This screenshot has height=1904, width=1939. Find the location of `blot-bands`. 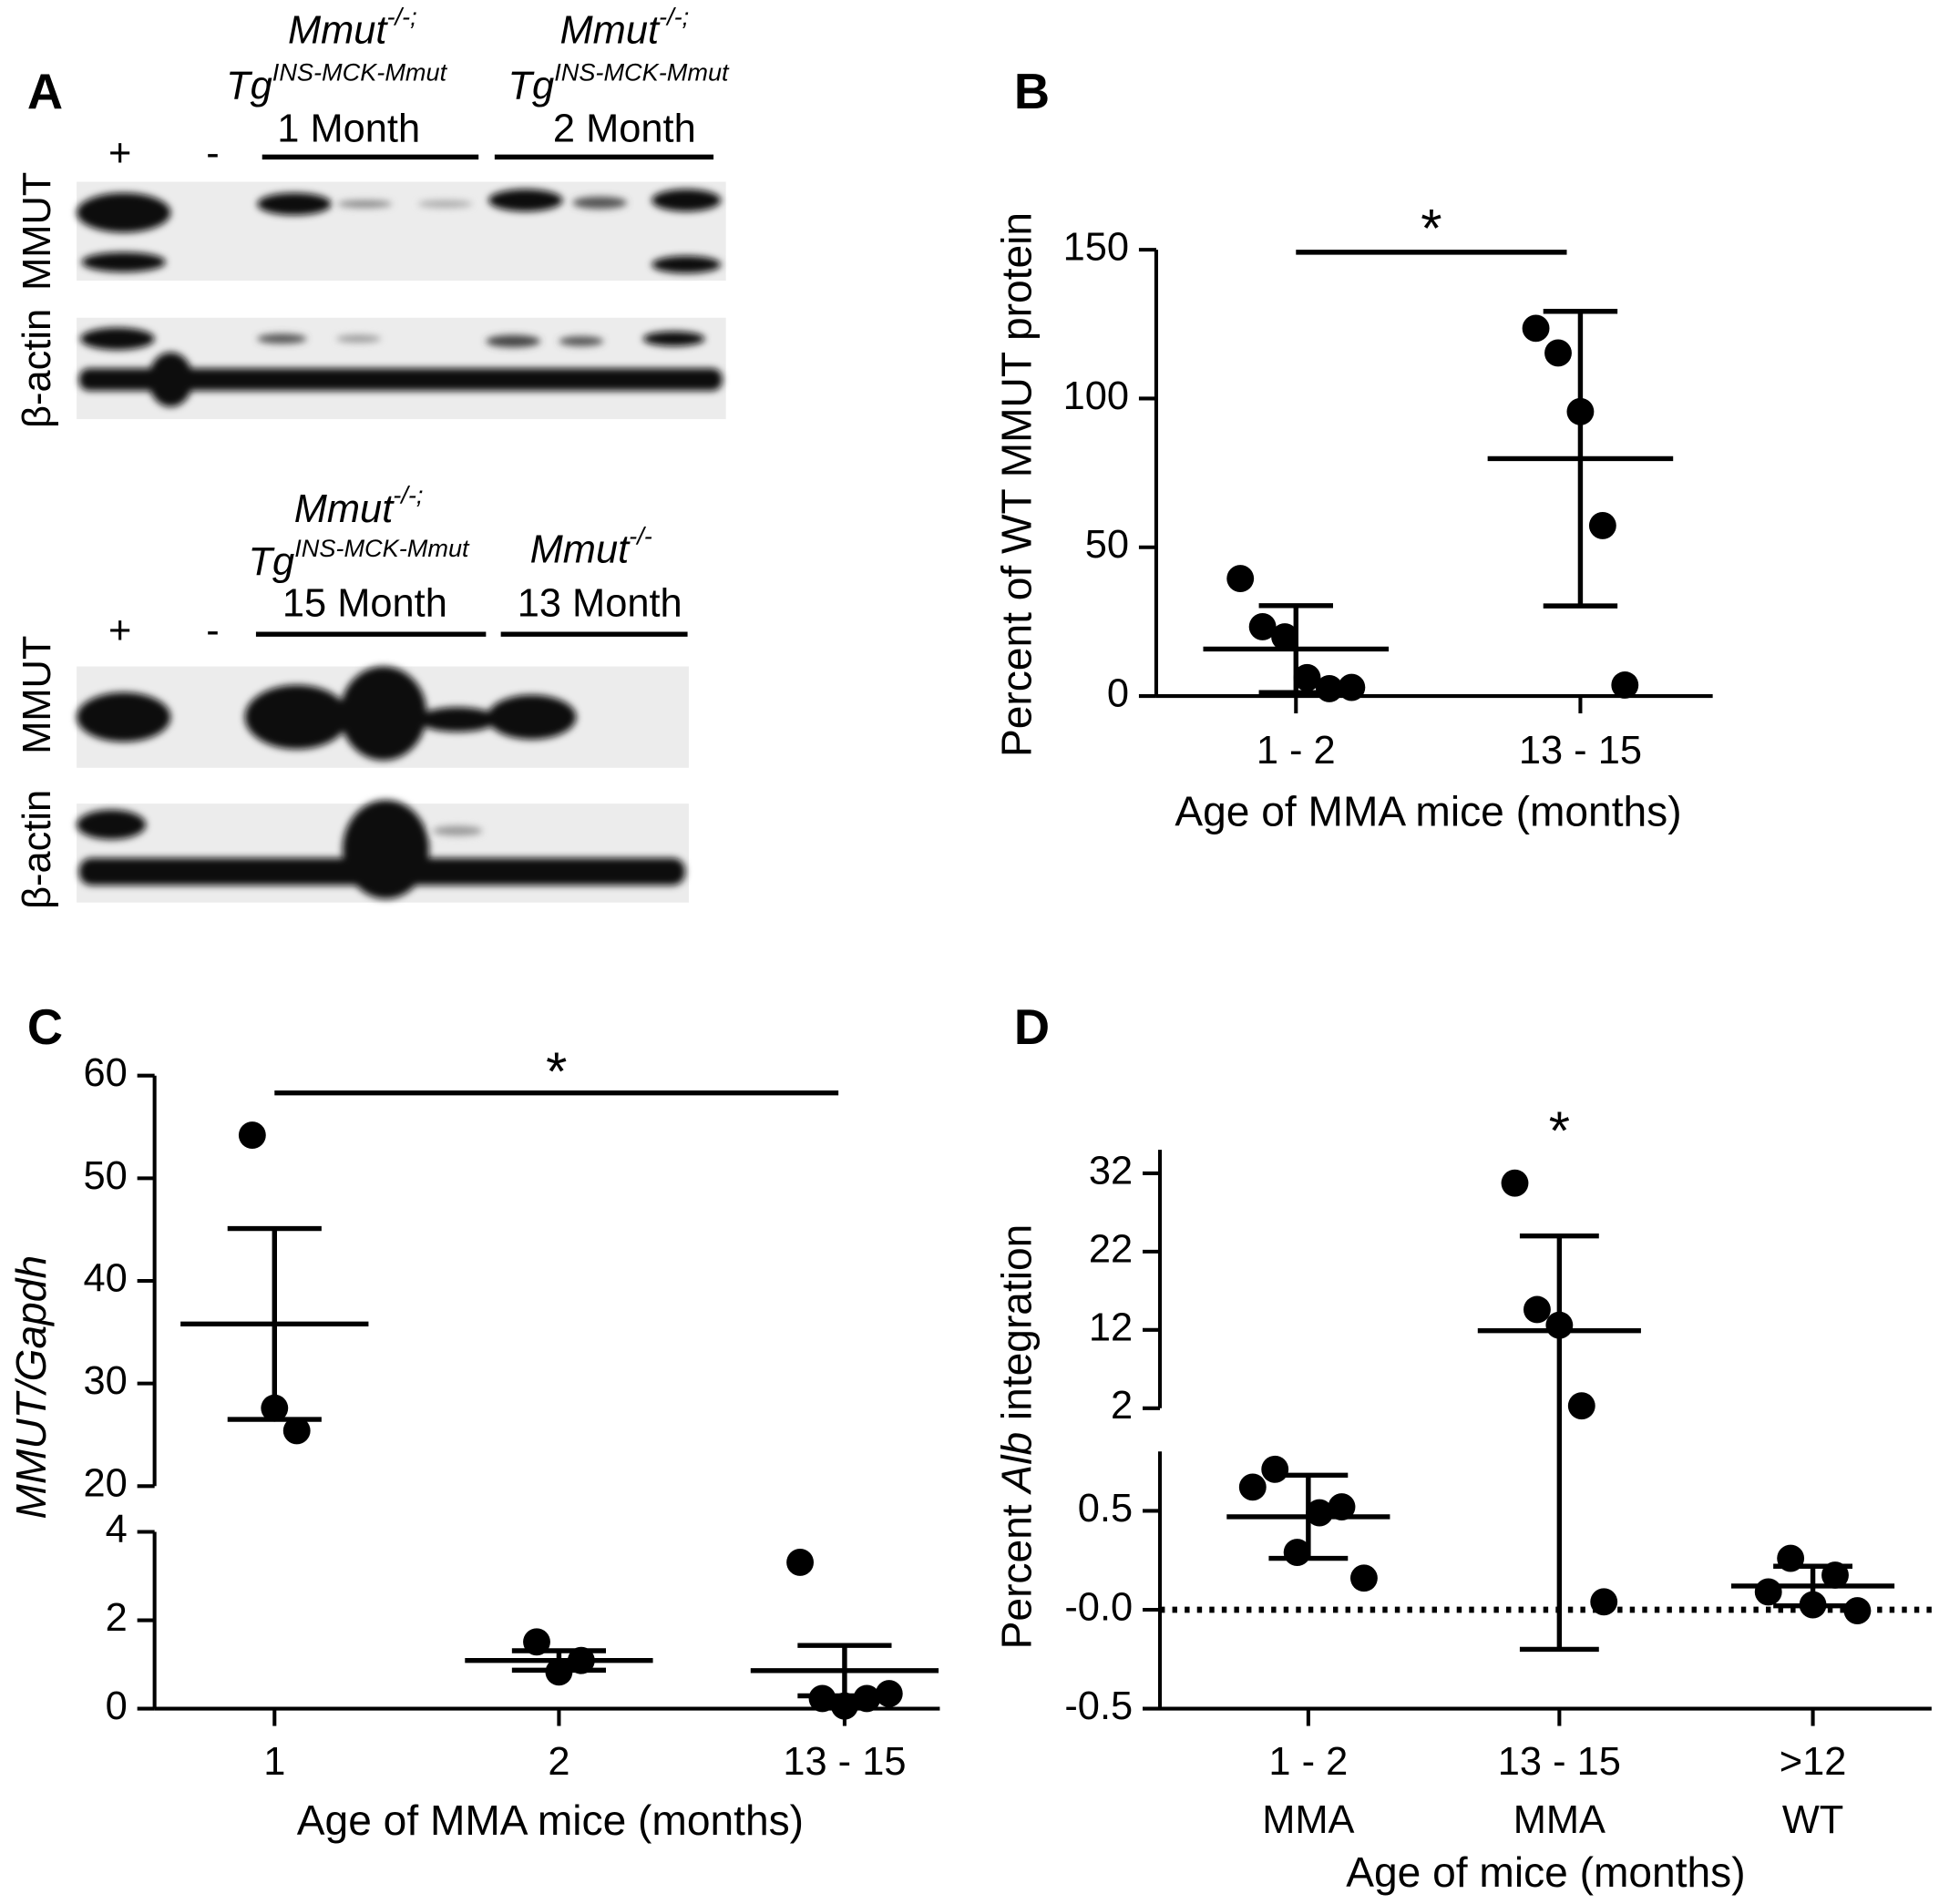

blot-bands is located at coordinates (381, 850).